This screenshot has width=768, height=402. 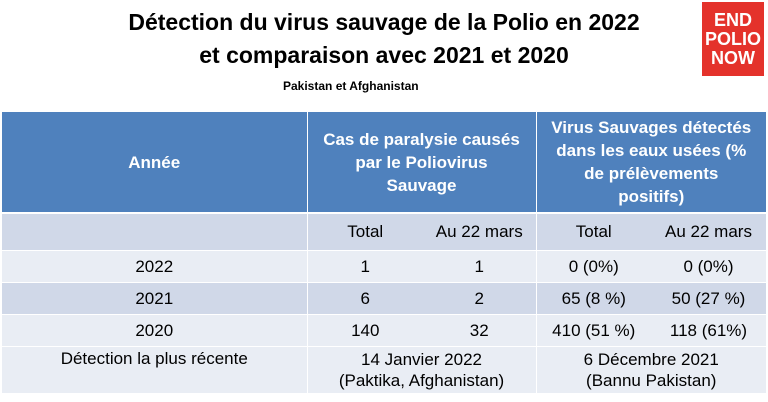 What do you see at coordinates (155, 369) in the screenshot?
I see `latest-detection-label: Détection la plus récente` at bounding box center [155, 369].